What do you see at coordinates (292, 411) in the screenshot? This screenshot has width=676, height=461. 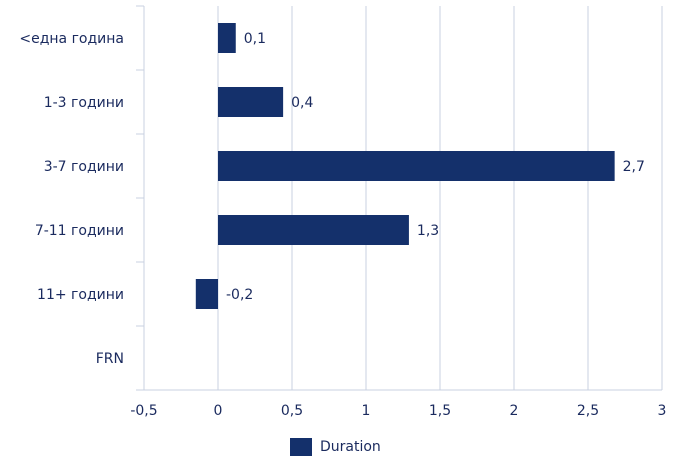 I see `x-tick-label-2: 0,5` at bounding box center [292, 411].